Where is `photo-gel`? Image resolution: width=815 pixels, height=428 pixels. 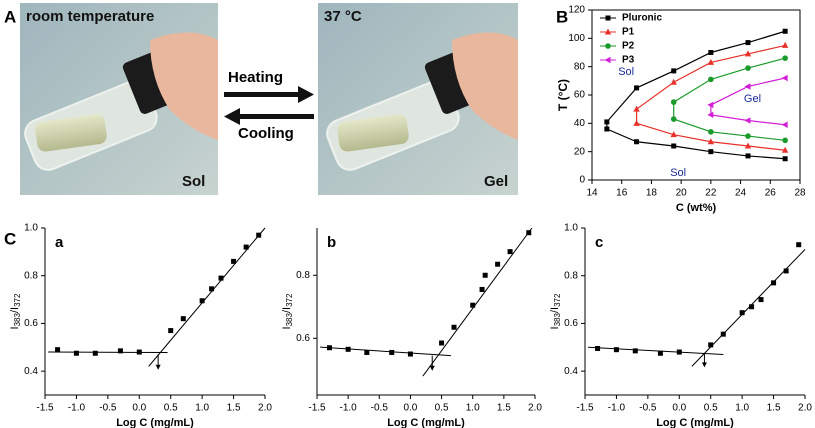 photo-gel is located at coordinates (418, 99).